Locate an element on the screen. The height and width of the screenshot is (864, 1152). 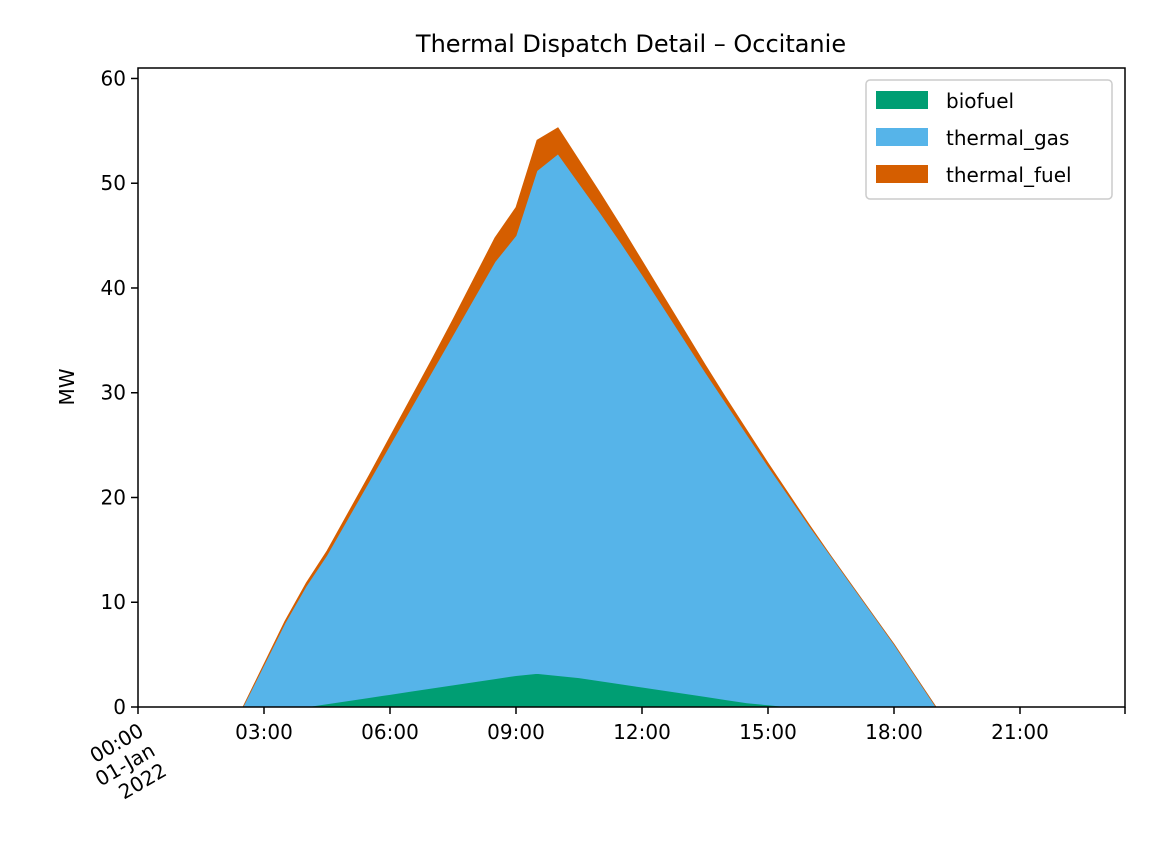
x-tick-label: 12:00 is located at coordinates (642, 732).